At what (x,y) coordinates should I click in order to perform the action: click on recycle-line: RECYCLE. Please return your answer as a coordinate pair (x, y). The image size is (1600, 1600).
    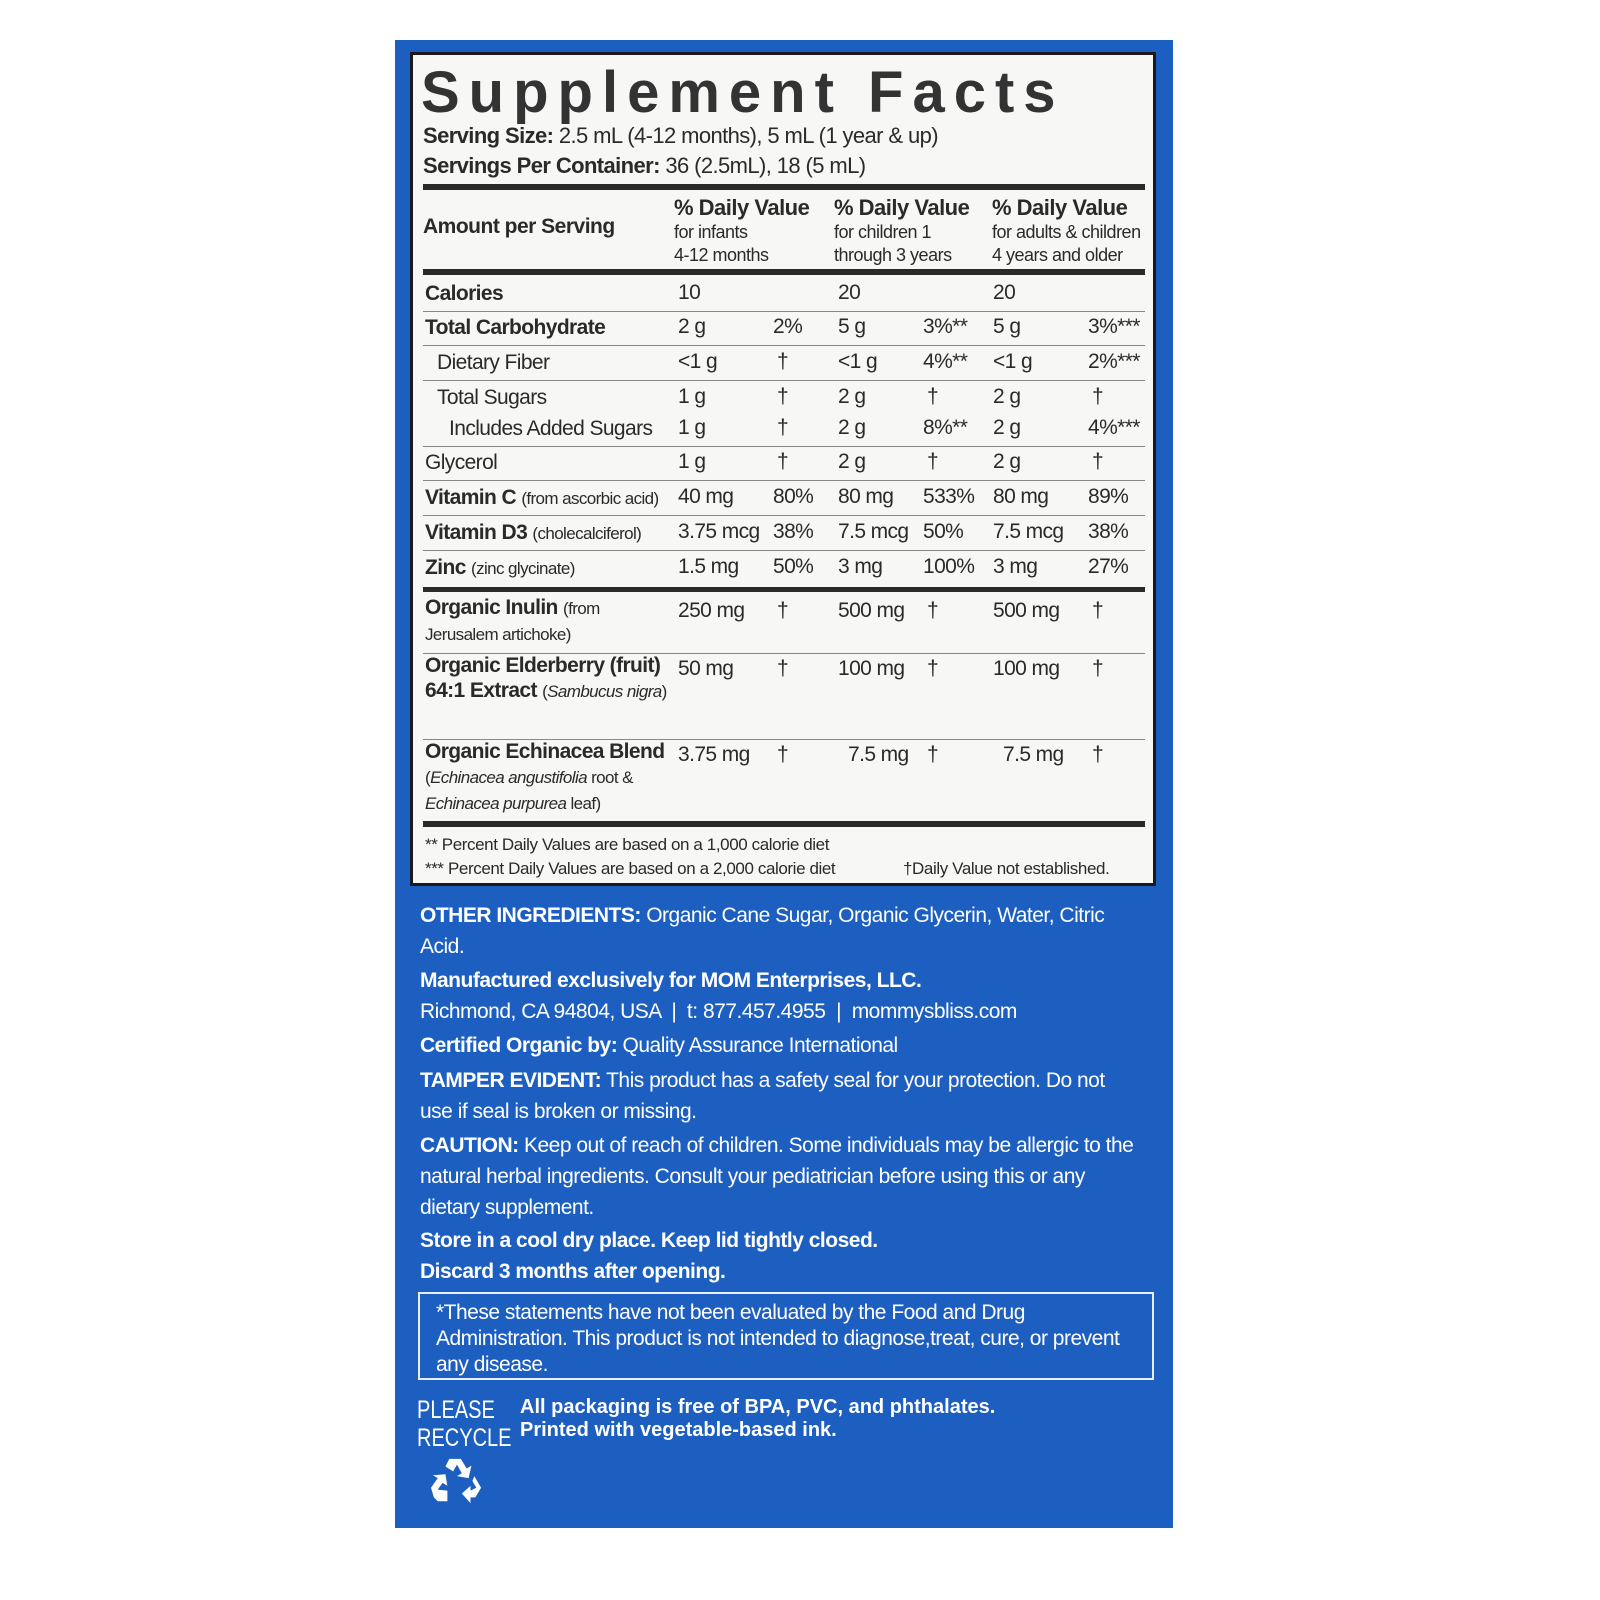
    Looking at the image, I should click on (464, 1438).